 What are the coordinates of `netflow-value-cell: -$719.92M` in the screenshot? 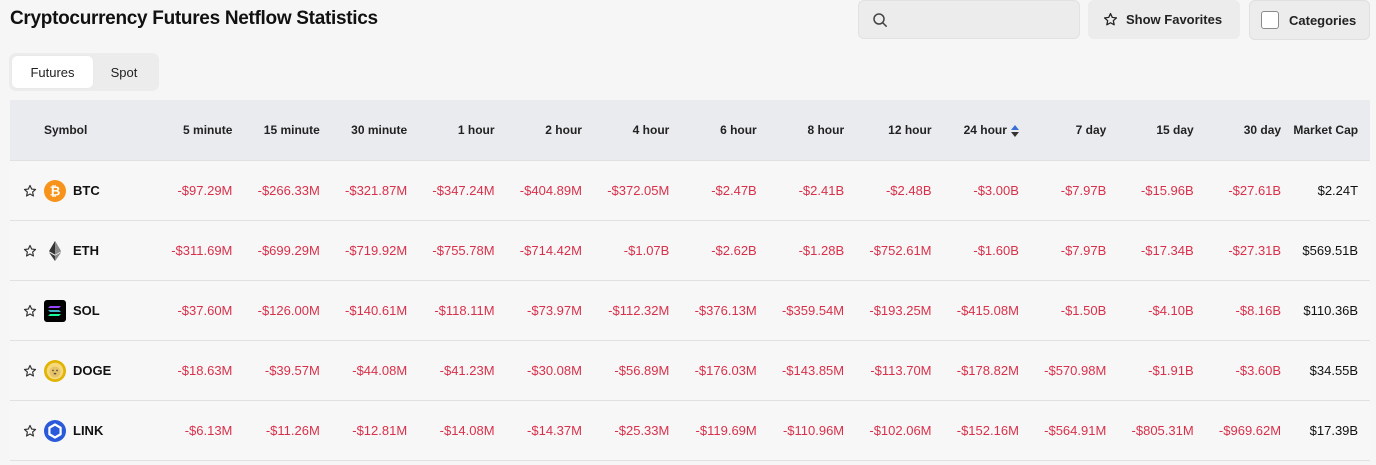 It's located at (376, 250).